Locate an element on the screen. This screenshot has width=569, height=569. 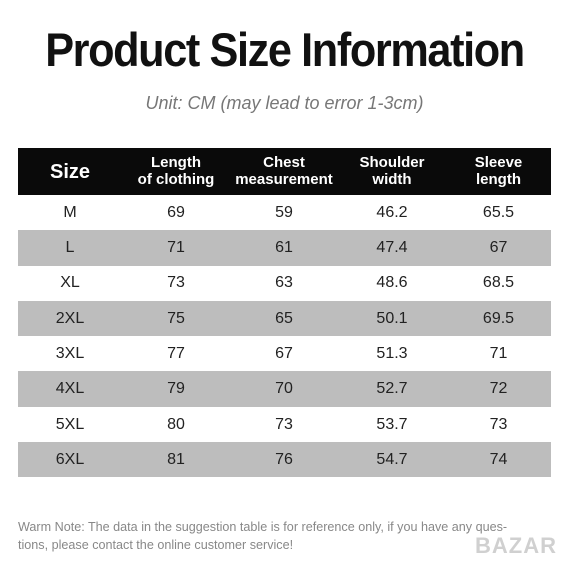
table-cell: XL is located at coordinates (70, 283).